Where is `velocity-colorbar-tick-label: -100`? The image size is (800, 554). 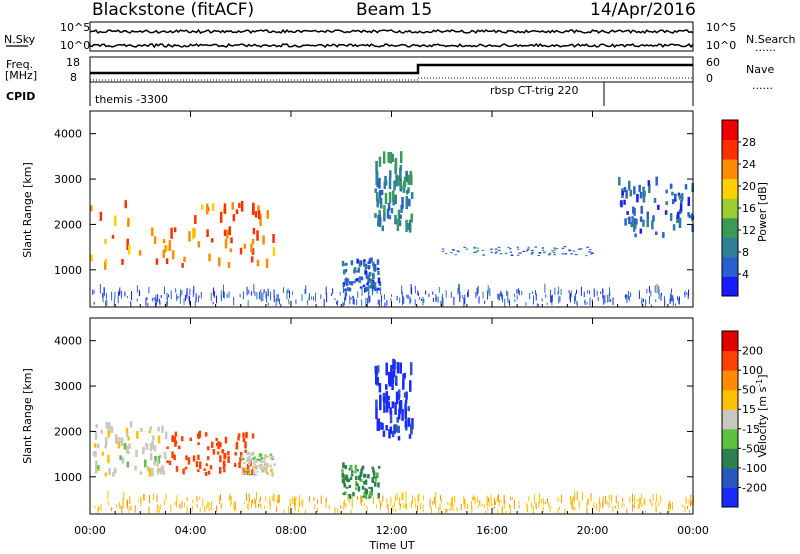
velocity-colorbar-tick-label: -100 is located at coordinates (754, 468).